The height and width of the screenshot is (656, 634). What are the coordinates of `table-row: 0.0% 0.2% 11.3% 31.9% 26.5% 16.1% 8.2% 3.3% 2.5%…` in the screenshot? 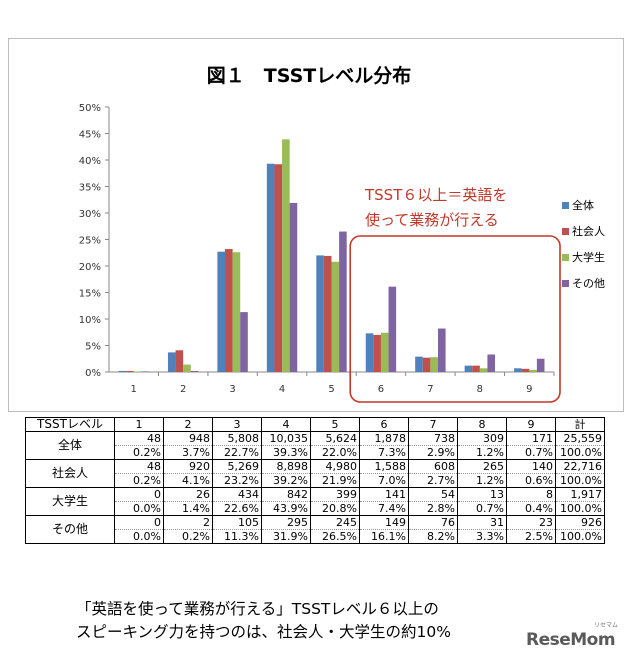 It's located at (315, 536).